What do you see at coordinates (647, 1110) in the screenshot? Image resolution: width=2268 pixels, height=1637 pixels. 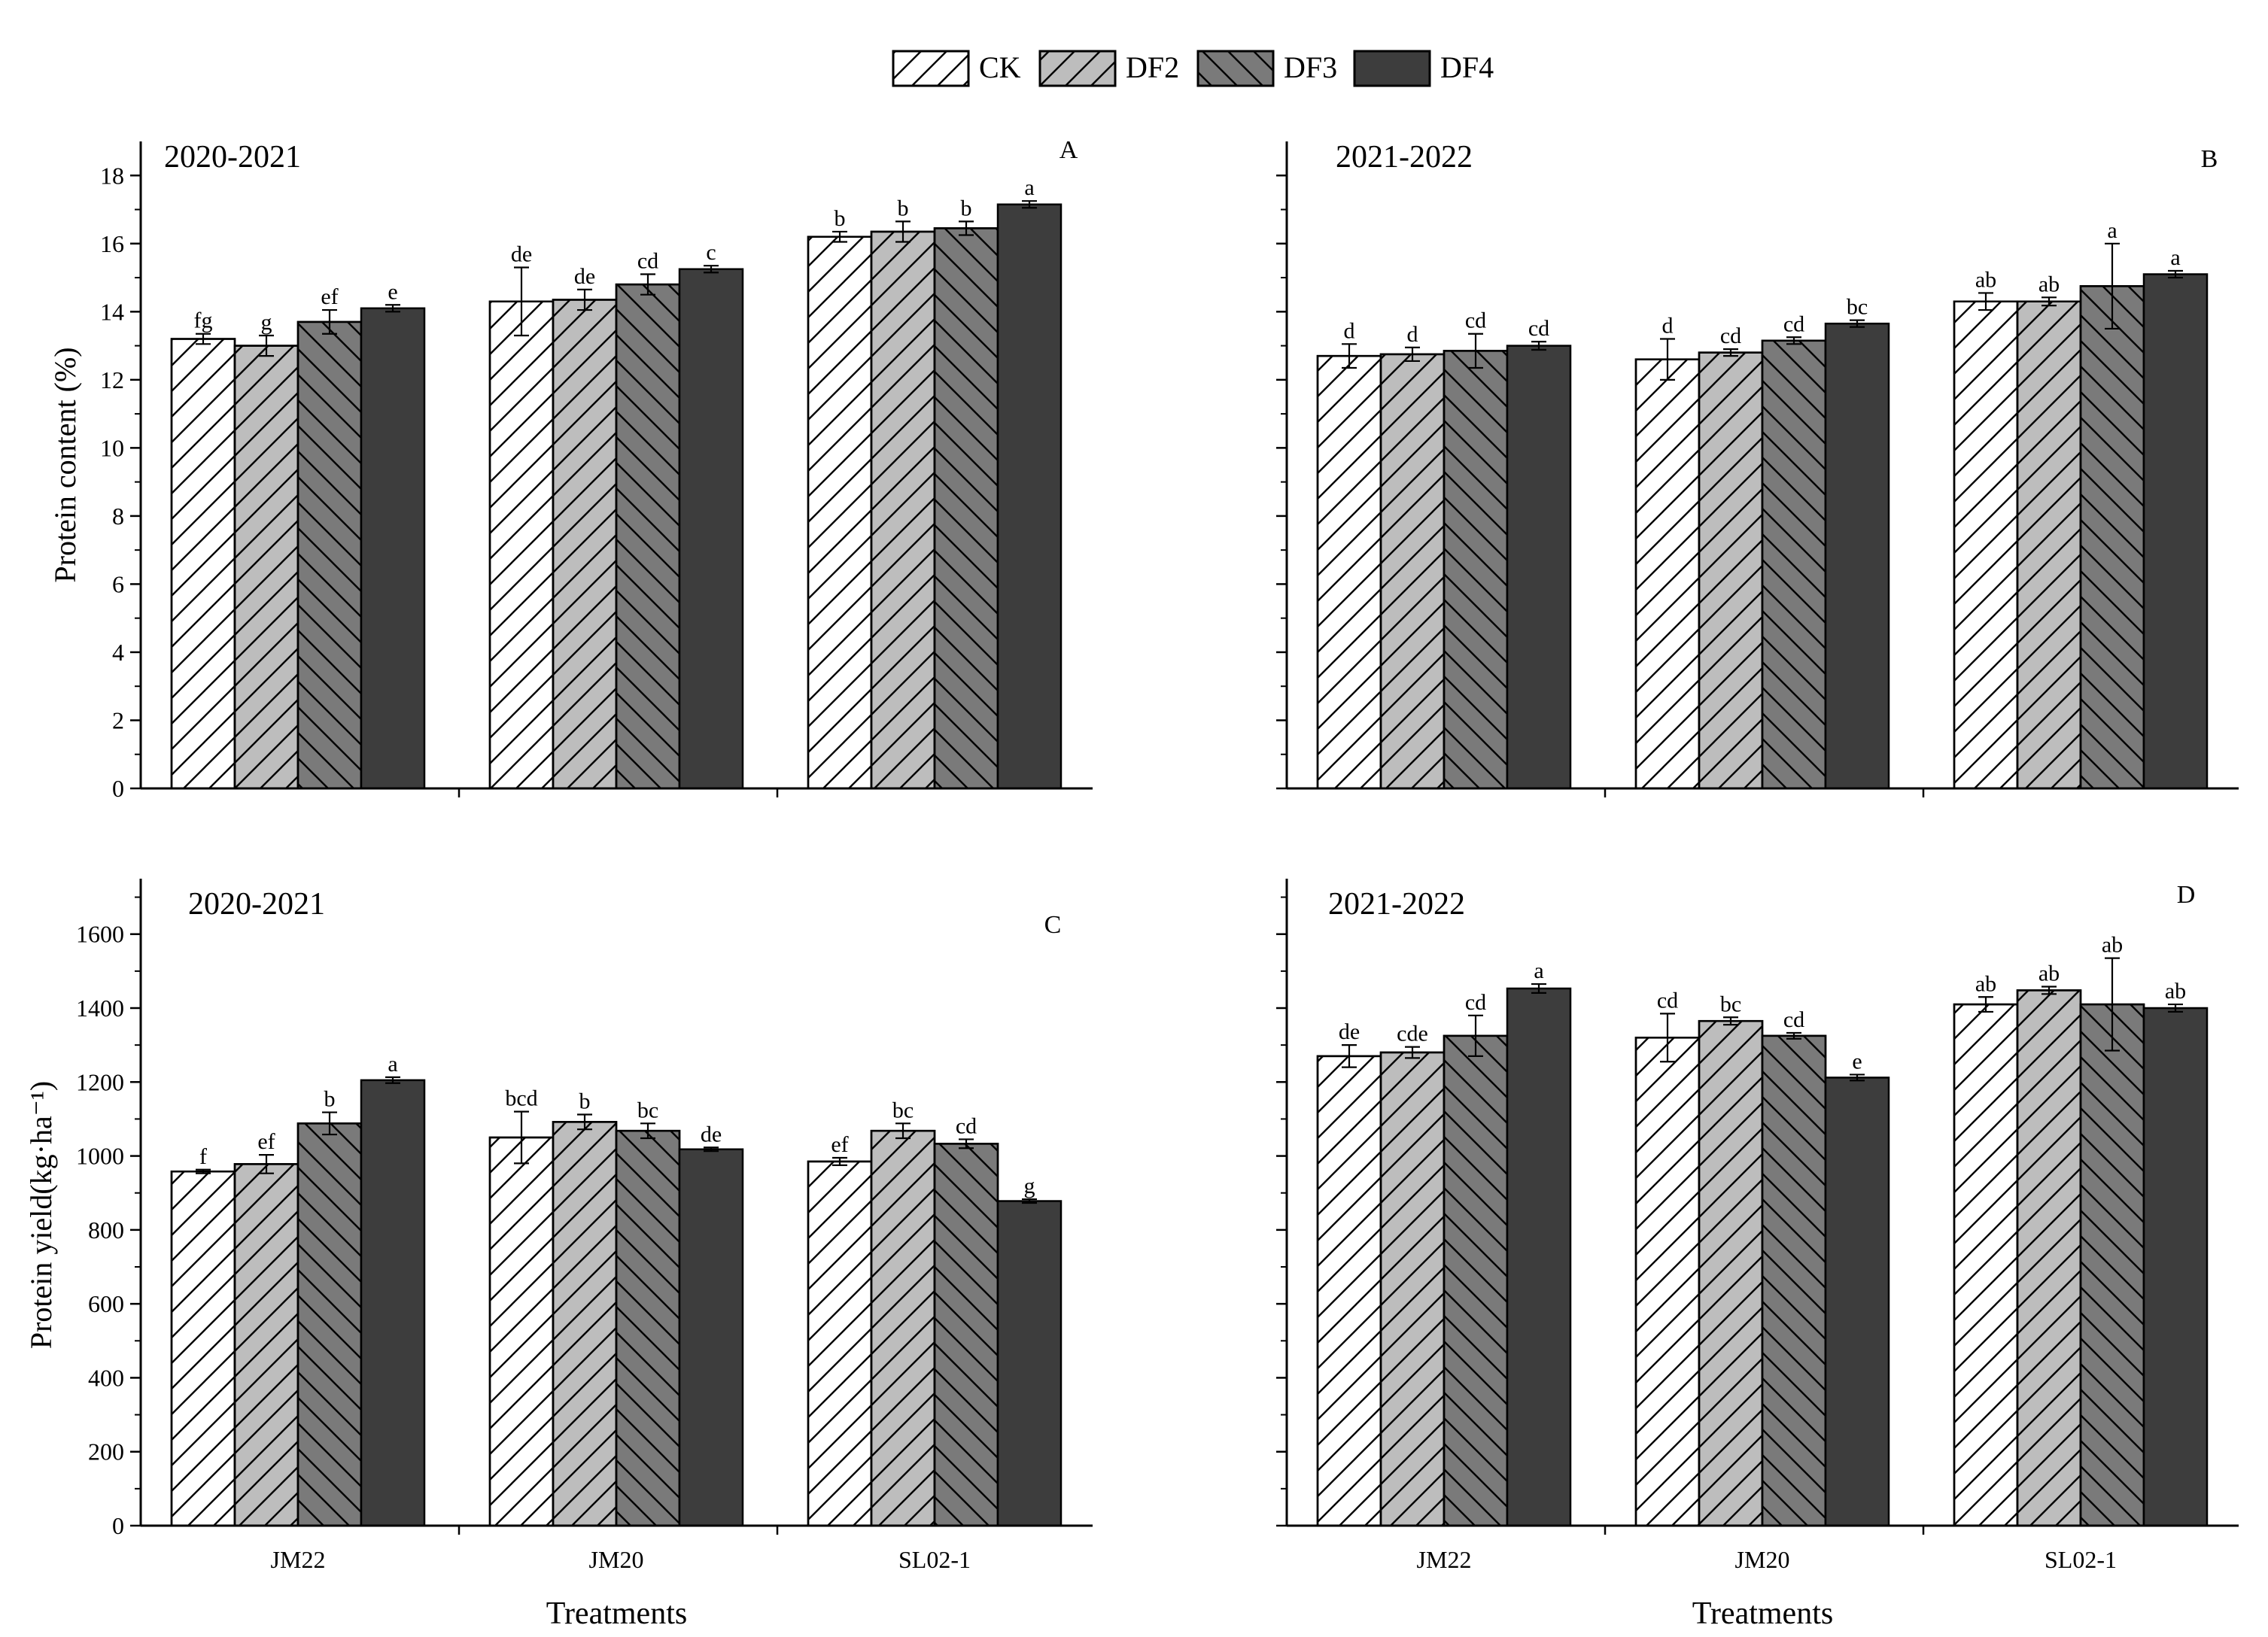 I see `sig-letter-c-df3-jm20: bc` at bounding box center [647, 1110].